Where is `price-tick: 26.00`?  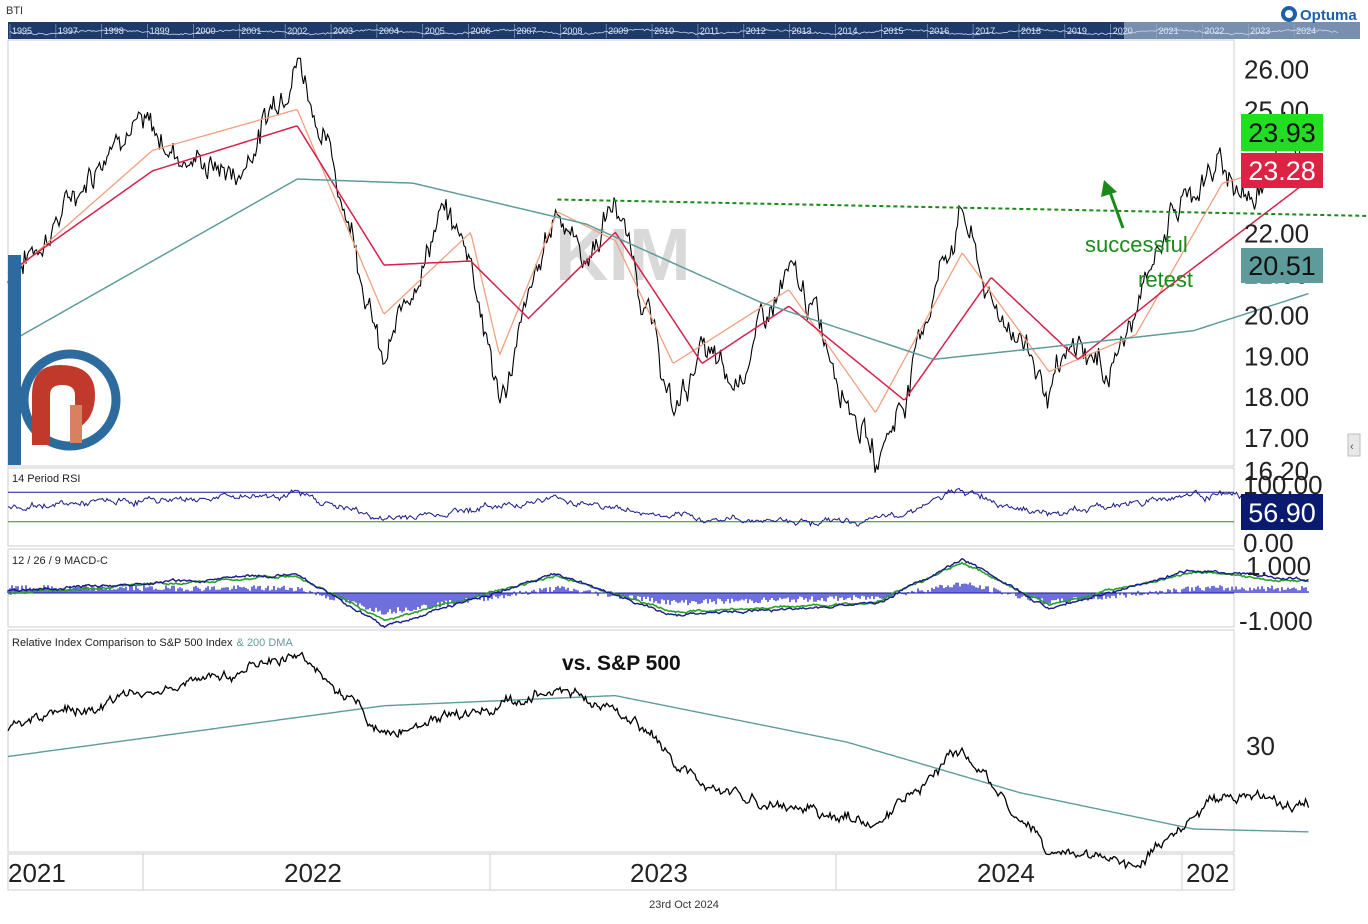
price-tick: 26.00 is located at coordinates (1276, 69).